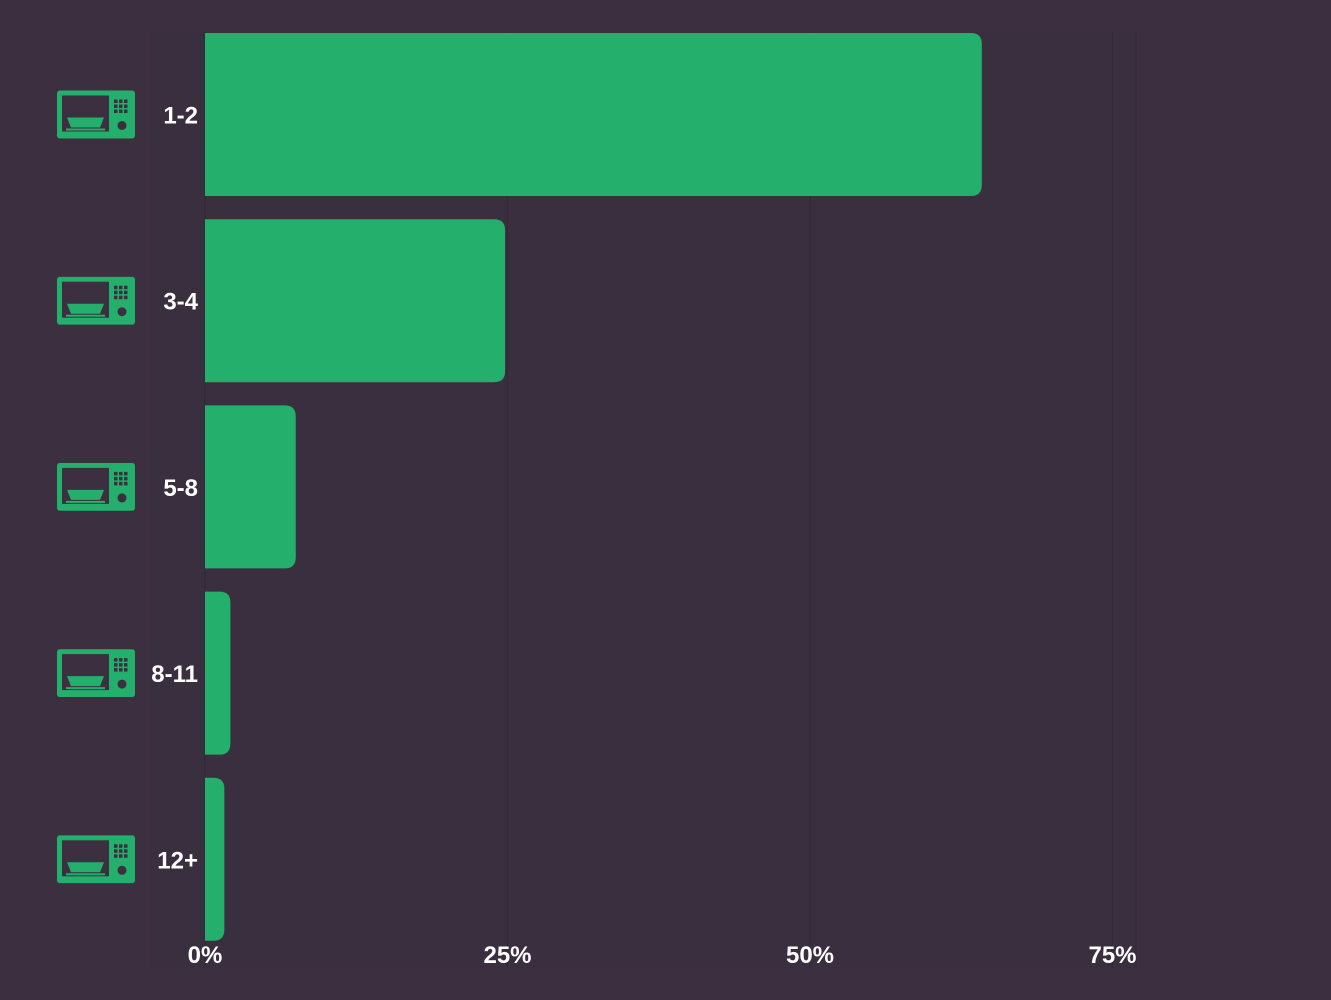 This screenshot has width=1331, height=1000. What do you see at coordinates (507, 955) in the screenshot?
I see `x-tick-label-1: 25%` at bounding box center [507, 955].